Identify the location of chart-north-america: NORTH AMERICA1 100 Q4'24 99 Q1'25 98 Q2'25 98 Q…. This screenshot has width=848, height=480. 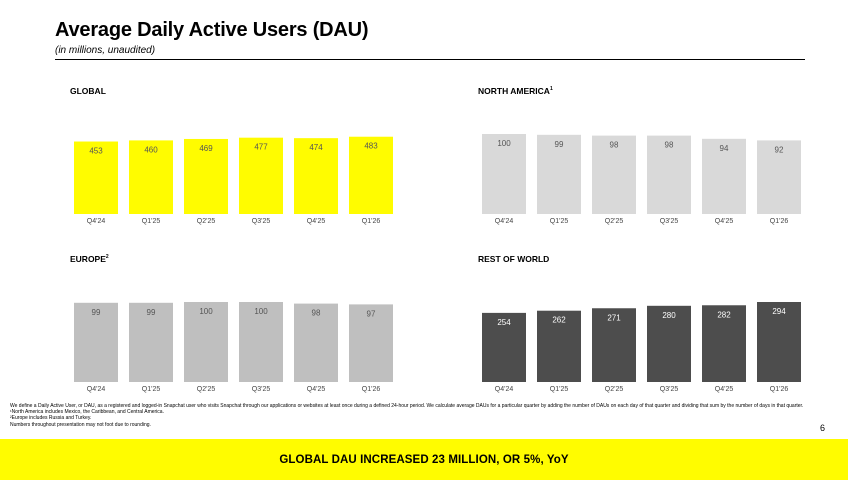
(648, 155).